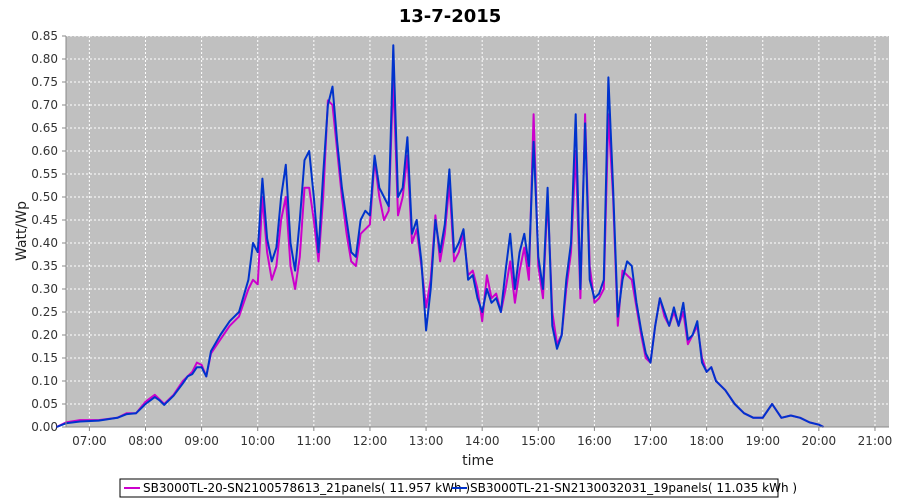  I want to click on y-tick-label: 0.45, so click(44, 220).